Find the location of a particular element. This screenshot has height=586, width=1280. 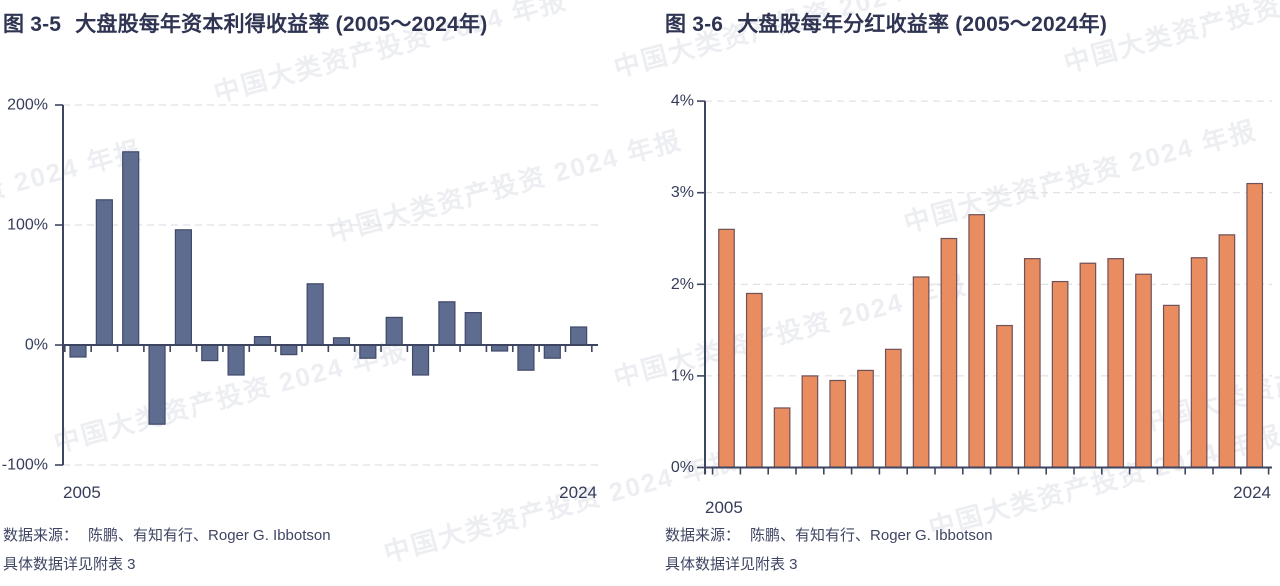

y-tick-label: 200% is located at coordinates (27, 105).